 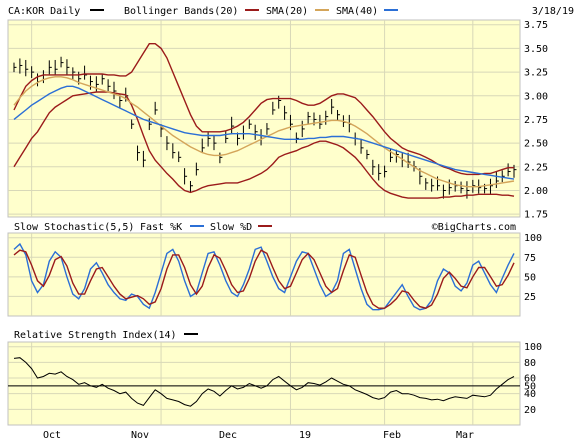 What do you see at coordinates (536, 49) in the screenshot?
I see `y-tick-label: 3.50` at bounding box center [536, 49].